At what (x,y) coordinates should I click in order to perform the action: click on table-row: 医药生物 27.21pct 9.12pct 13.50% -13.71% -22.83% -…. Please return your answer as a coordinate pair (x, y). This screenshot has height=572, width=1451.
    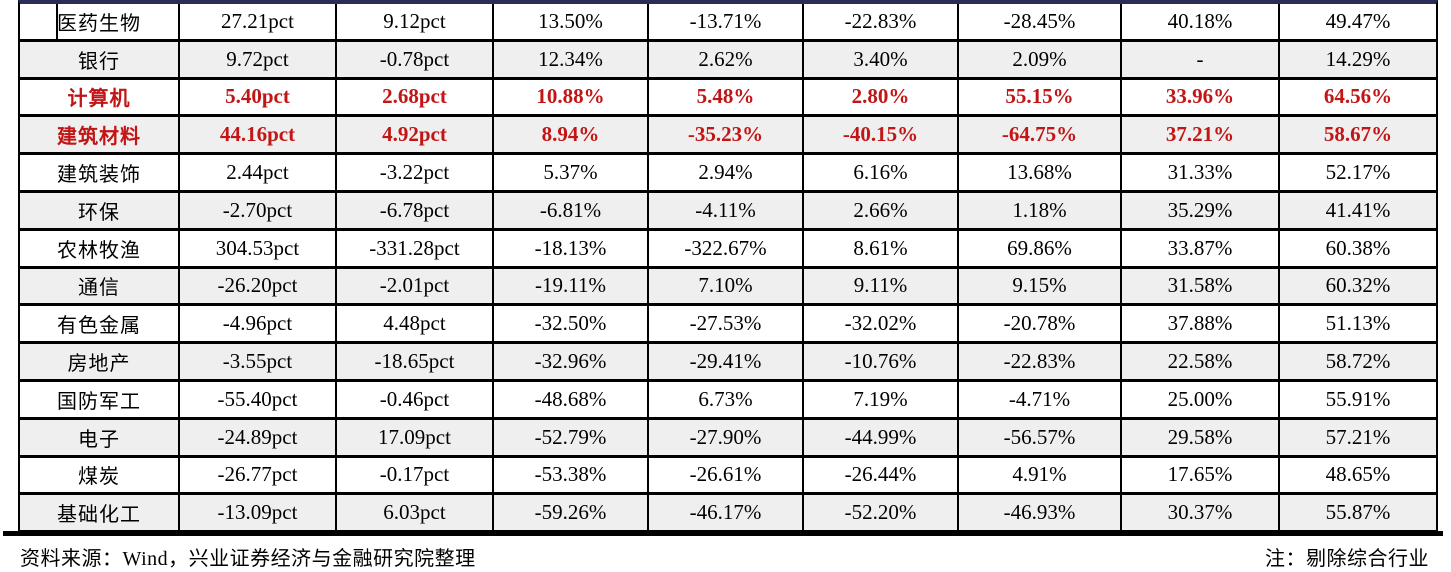
    Looking at the image, I should click on (728, 23).